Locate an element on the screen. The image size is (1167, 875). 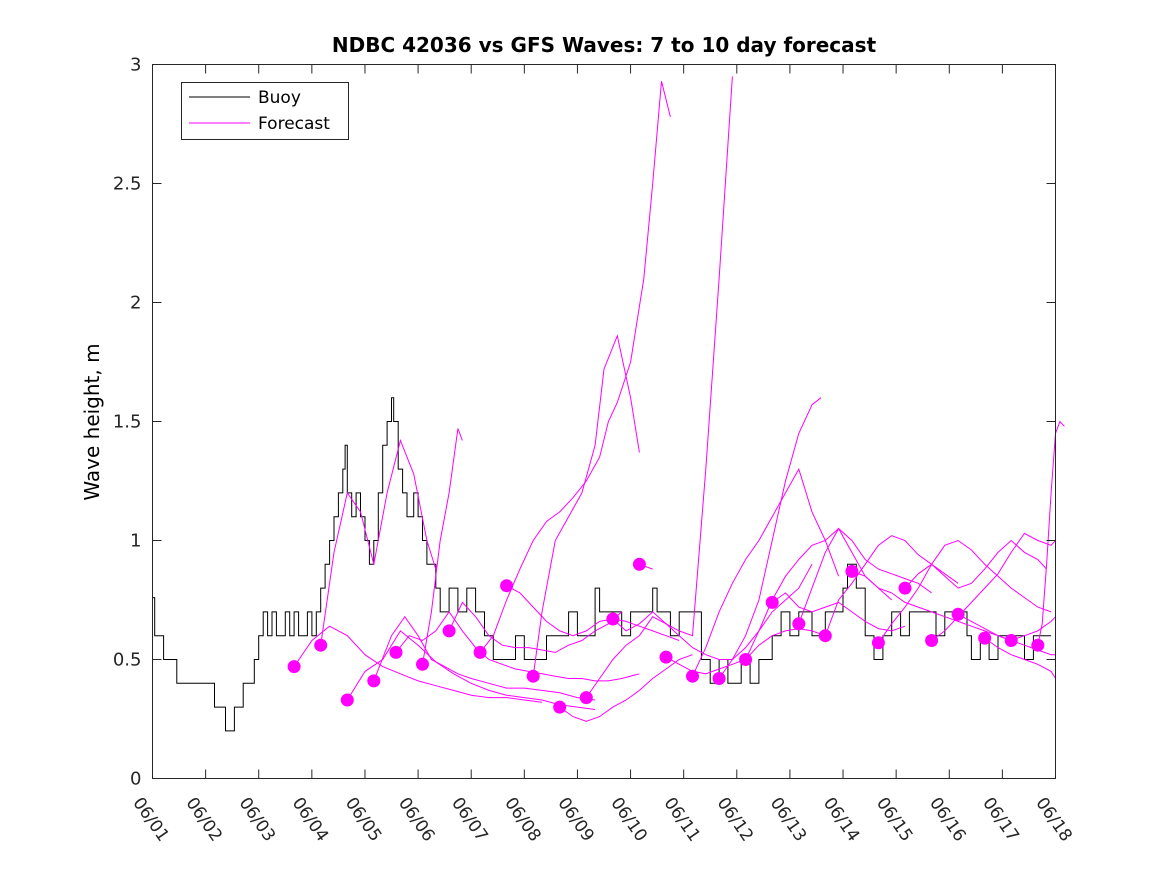
y-tick-label: 2.5 is located at coordinates (127, 184).